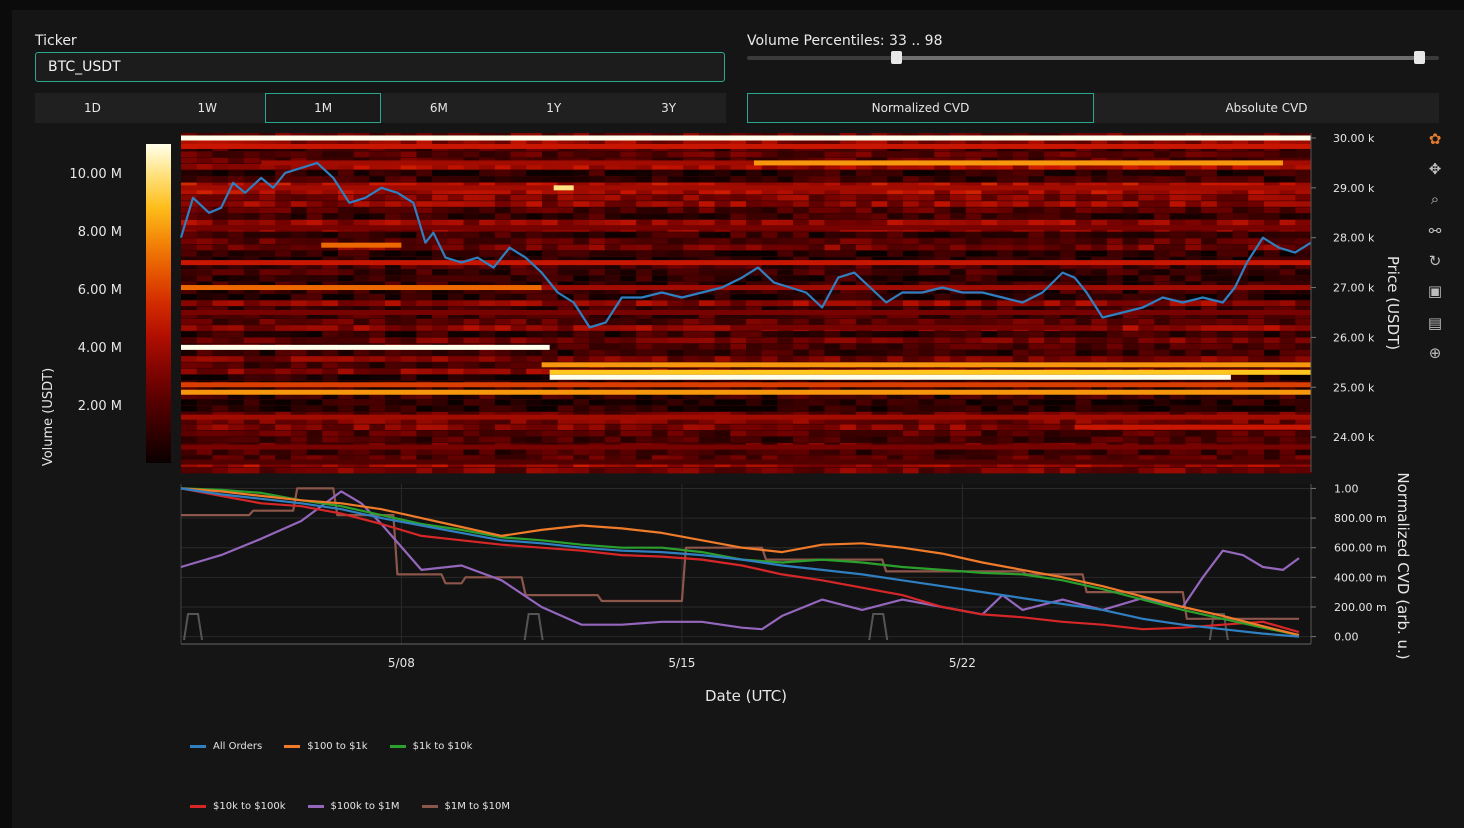  I want to click on ticker-input, so click(380, 67).